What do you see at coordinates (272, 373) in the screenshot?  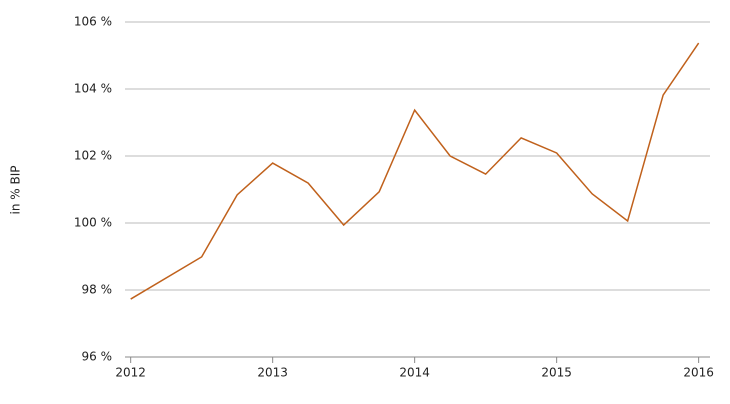 I see `x-tick-label: 2013` at bounding box center [272, 373].